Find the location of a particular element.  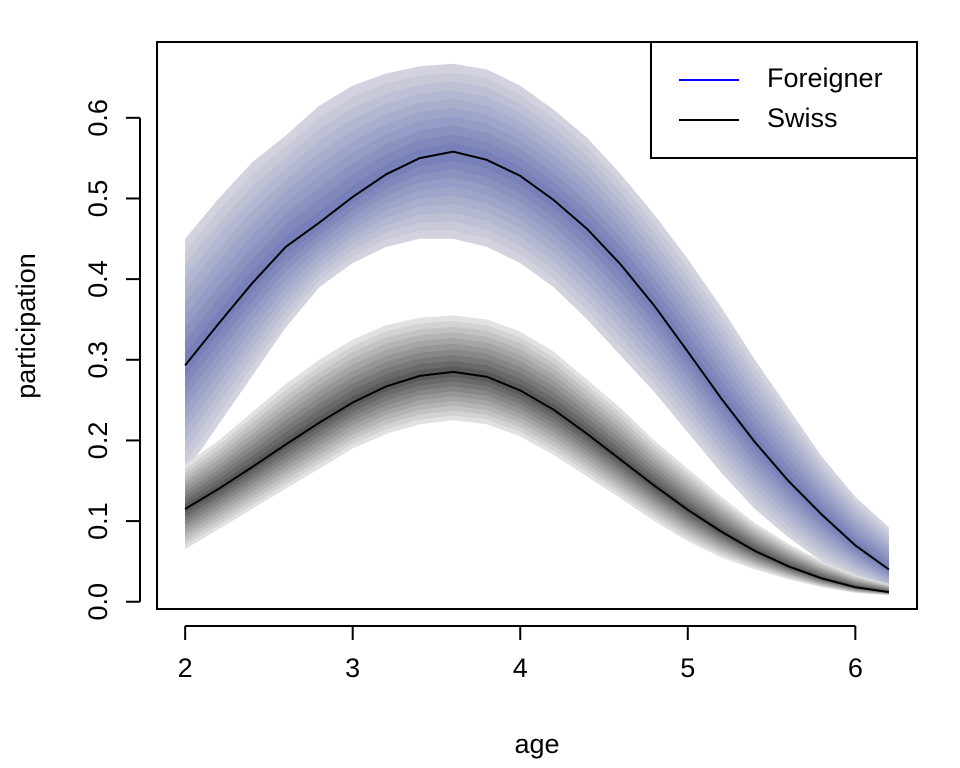

y-tick-label: 0.6 is located at coordinates (98, 118).